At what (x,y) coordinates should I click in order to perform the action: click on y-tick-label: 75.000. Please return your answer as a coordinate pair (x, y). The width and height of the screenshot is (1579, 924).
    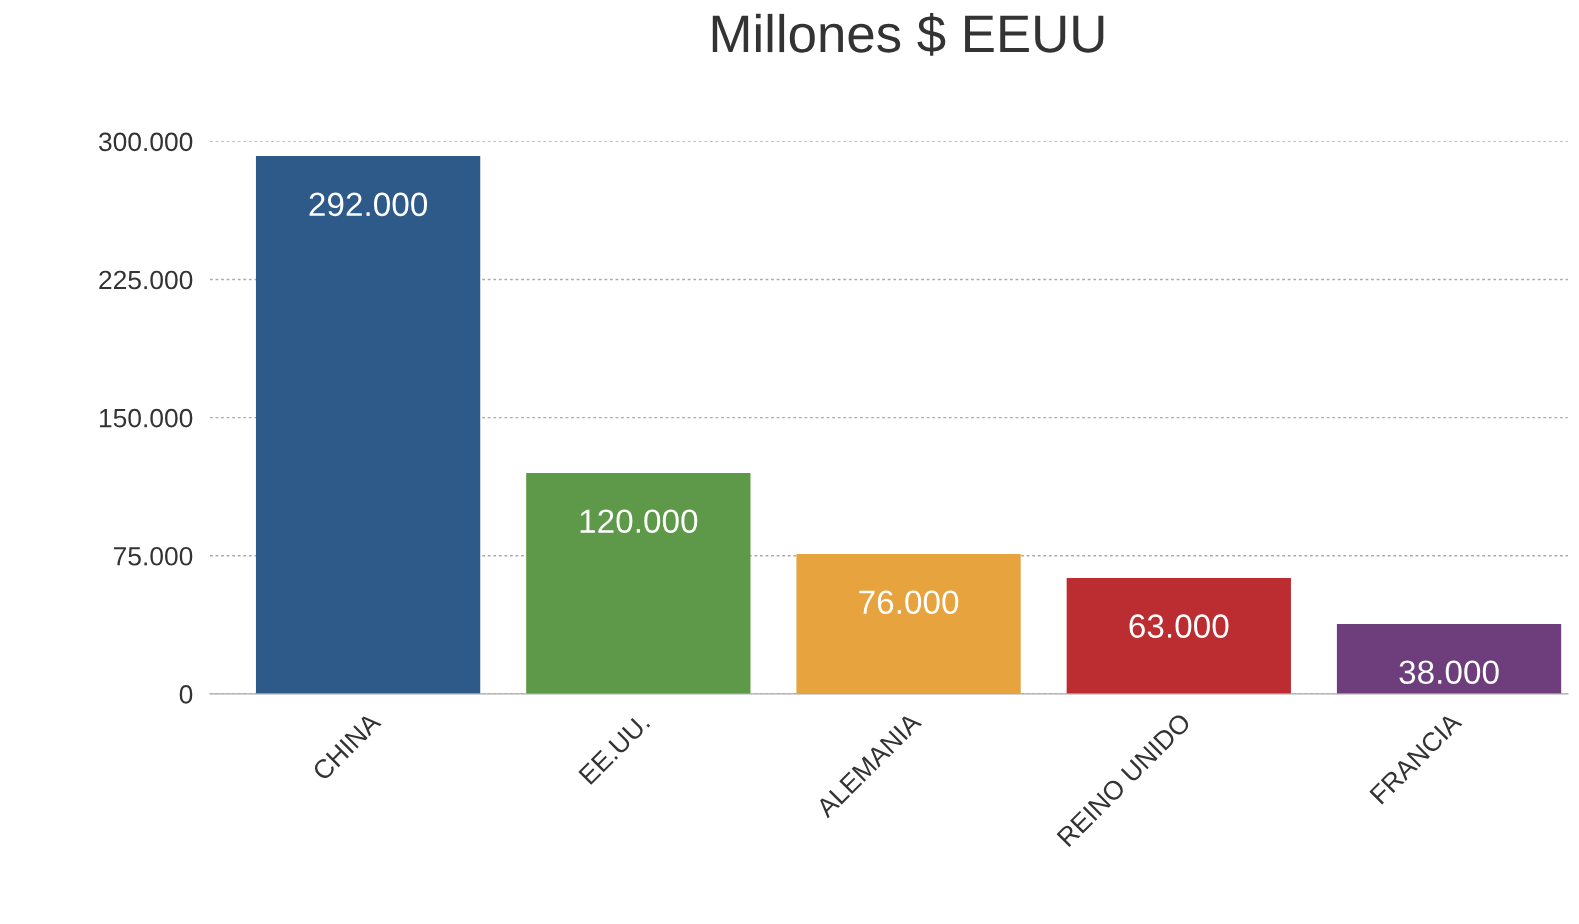
    Looking at the image, I should click on (153, 556).